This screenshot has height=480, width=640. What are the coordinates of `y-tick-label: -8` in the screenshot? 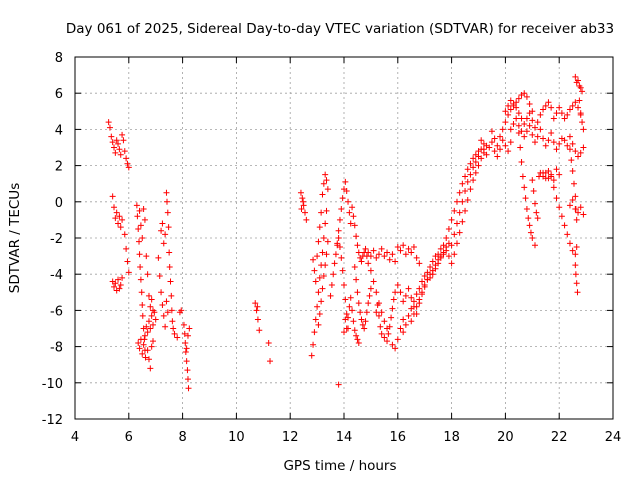 It's located at (56, 348).